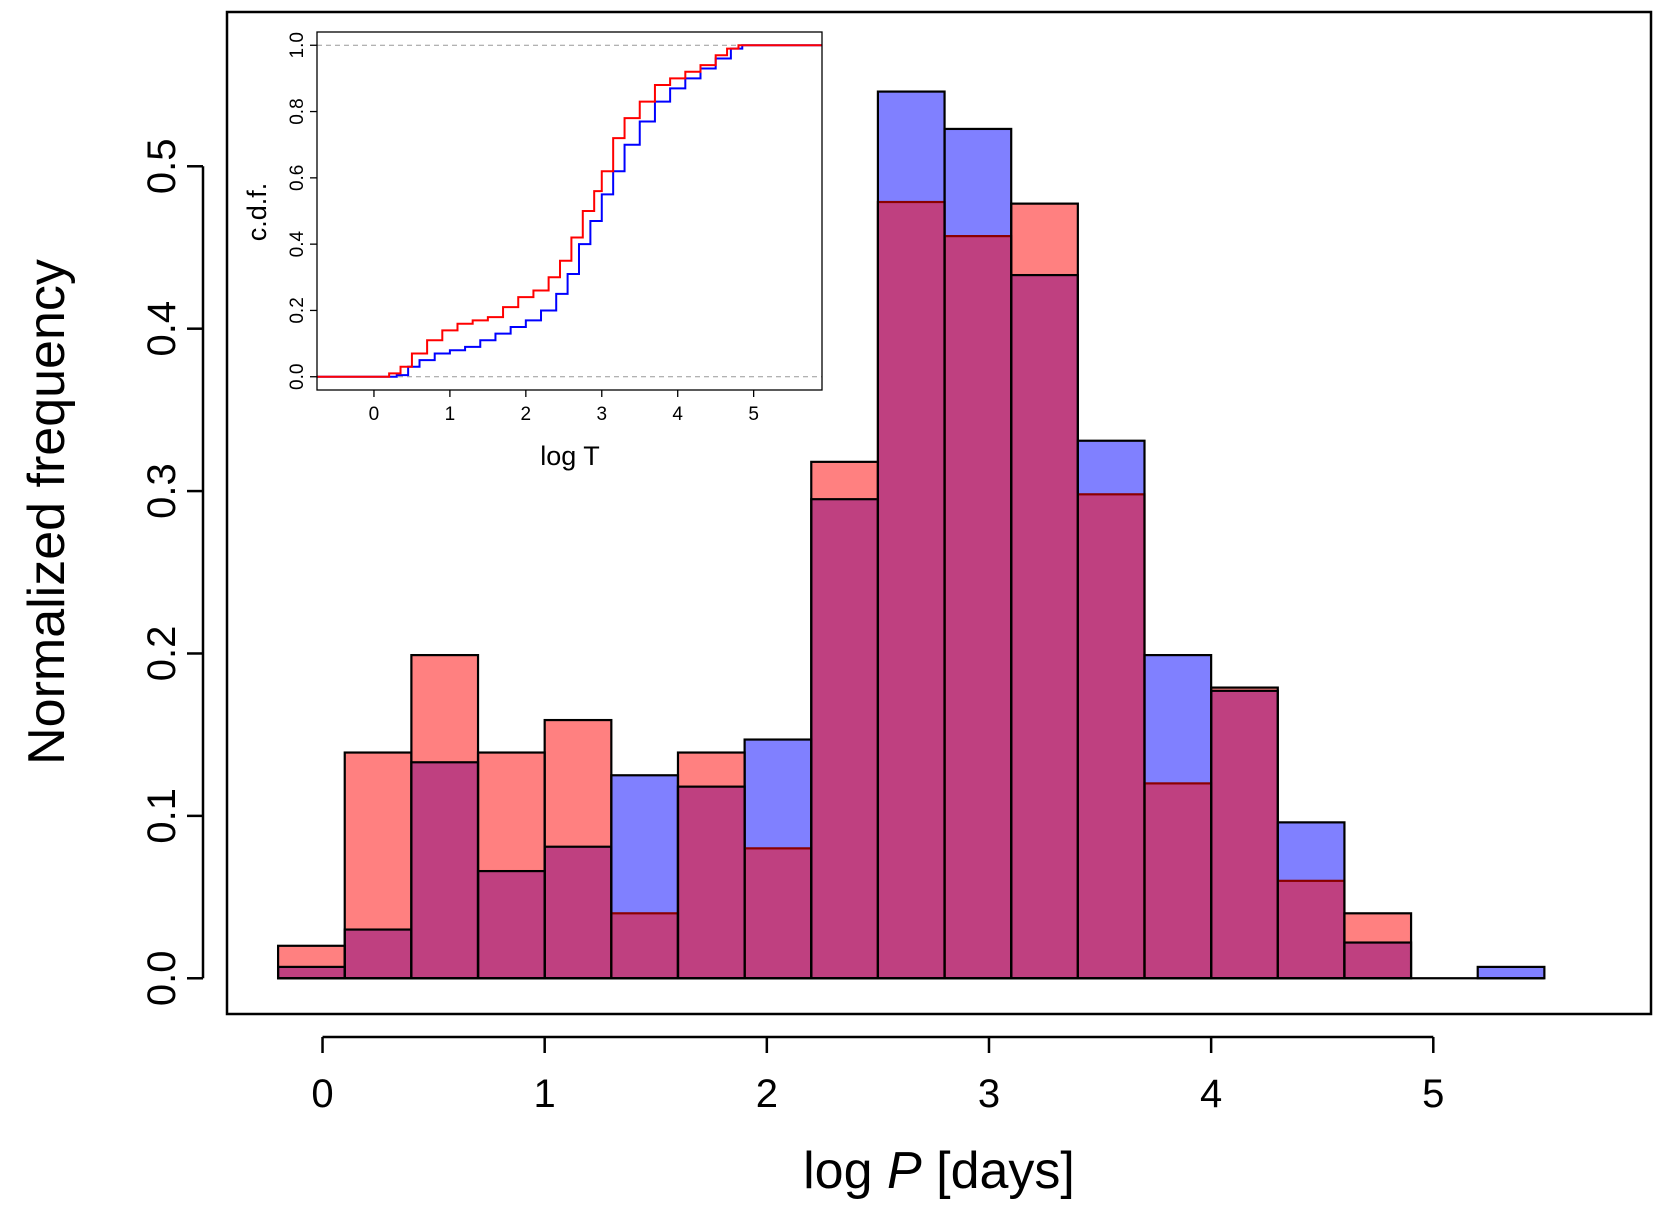 The width and height of the screenshot is (1661, 1220). What do you see at coordinates (564, 407) in the screenshot?
I see `inset-x-axis: 0 1 2 3 4 5` at bounding box center [564, 407].